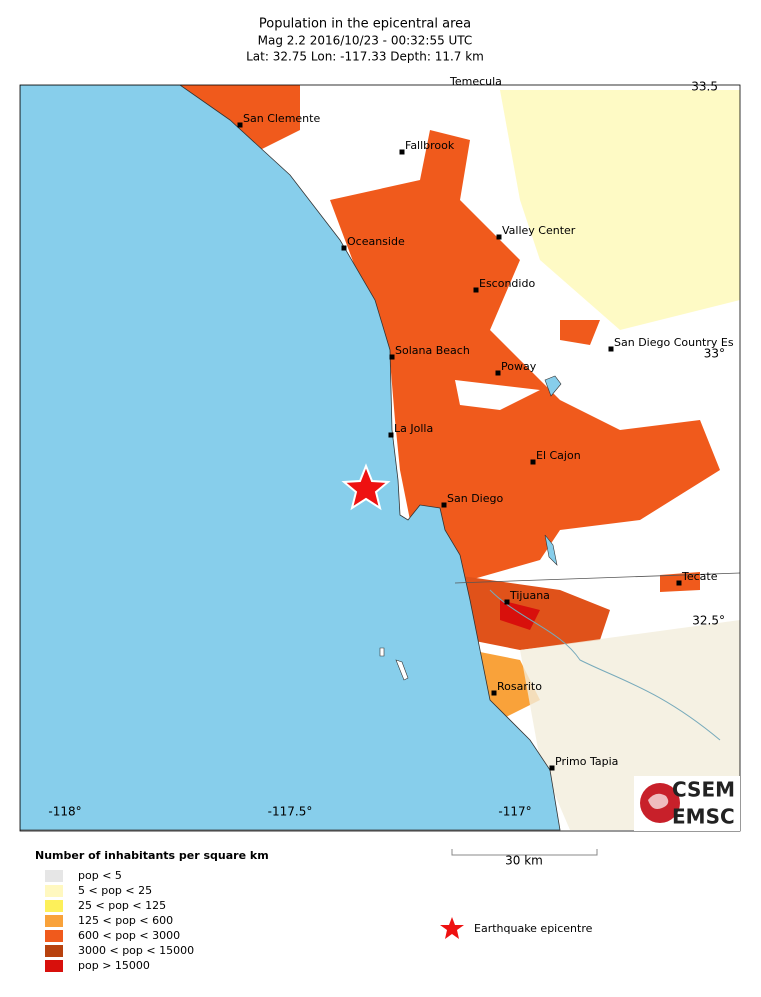  What do you see at coordinates (539, 230) in the screenshot?
I see `city-label: Valley Center` at bounding box center [539, 230].